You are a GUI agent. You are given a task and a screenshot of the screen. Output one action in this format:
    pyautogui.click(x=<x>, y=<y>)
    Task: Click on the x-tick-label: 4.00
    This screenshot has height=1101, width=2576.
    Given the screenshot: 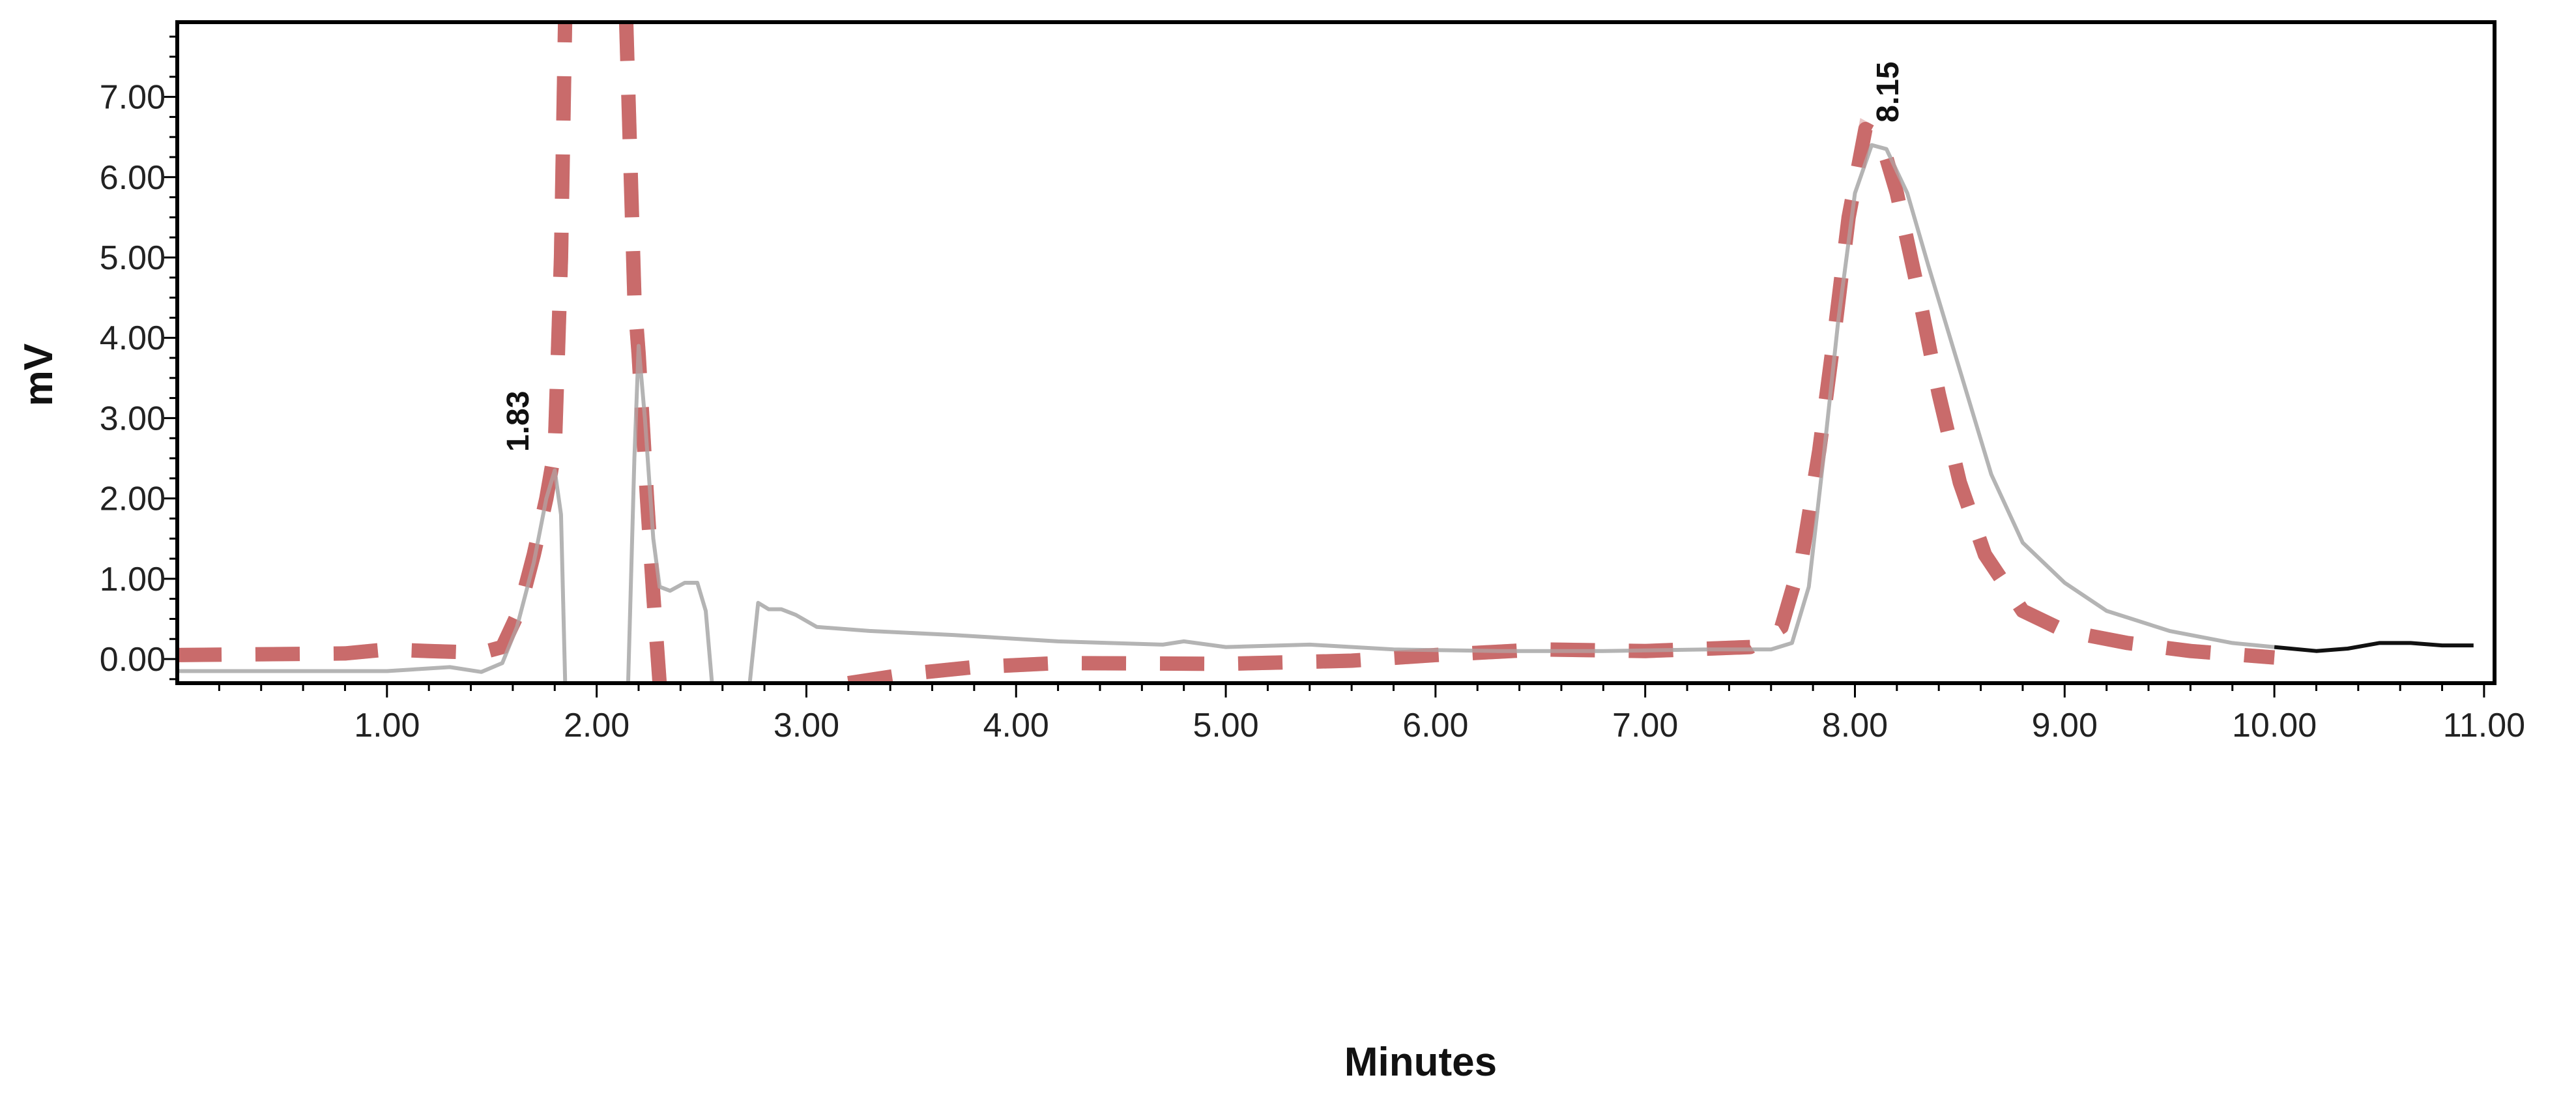 What is the action you would take?
    pyautogui.click(x=1016, y=725)
    